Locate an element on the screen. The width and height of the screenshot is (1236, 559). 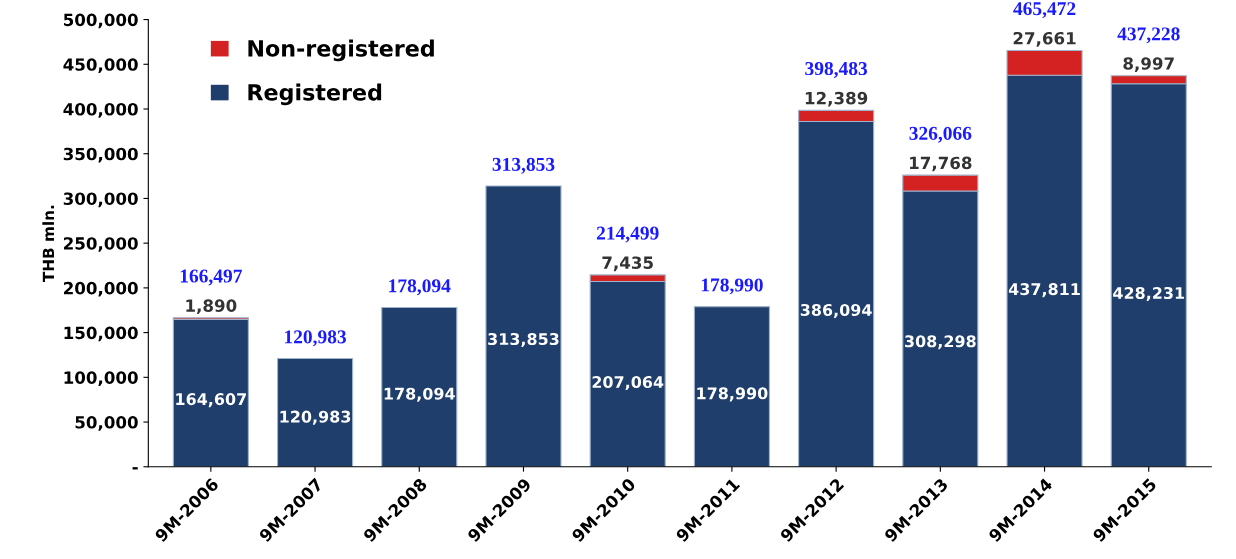
data-label: 313,853 is located at coordinates (523, 340).